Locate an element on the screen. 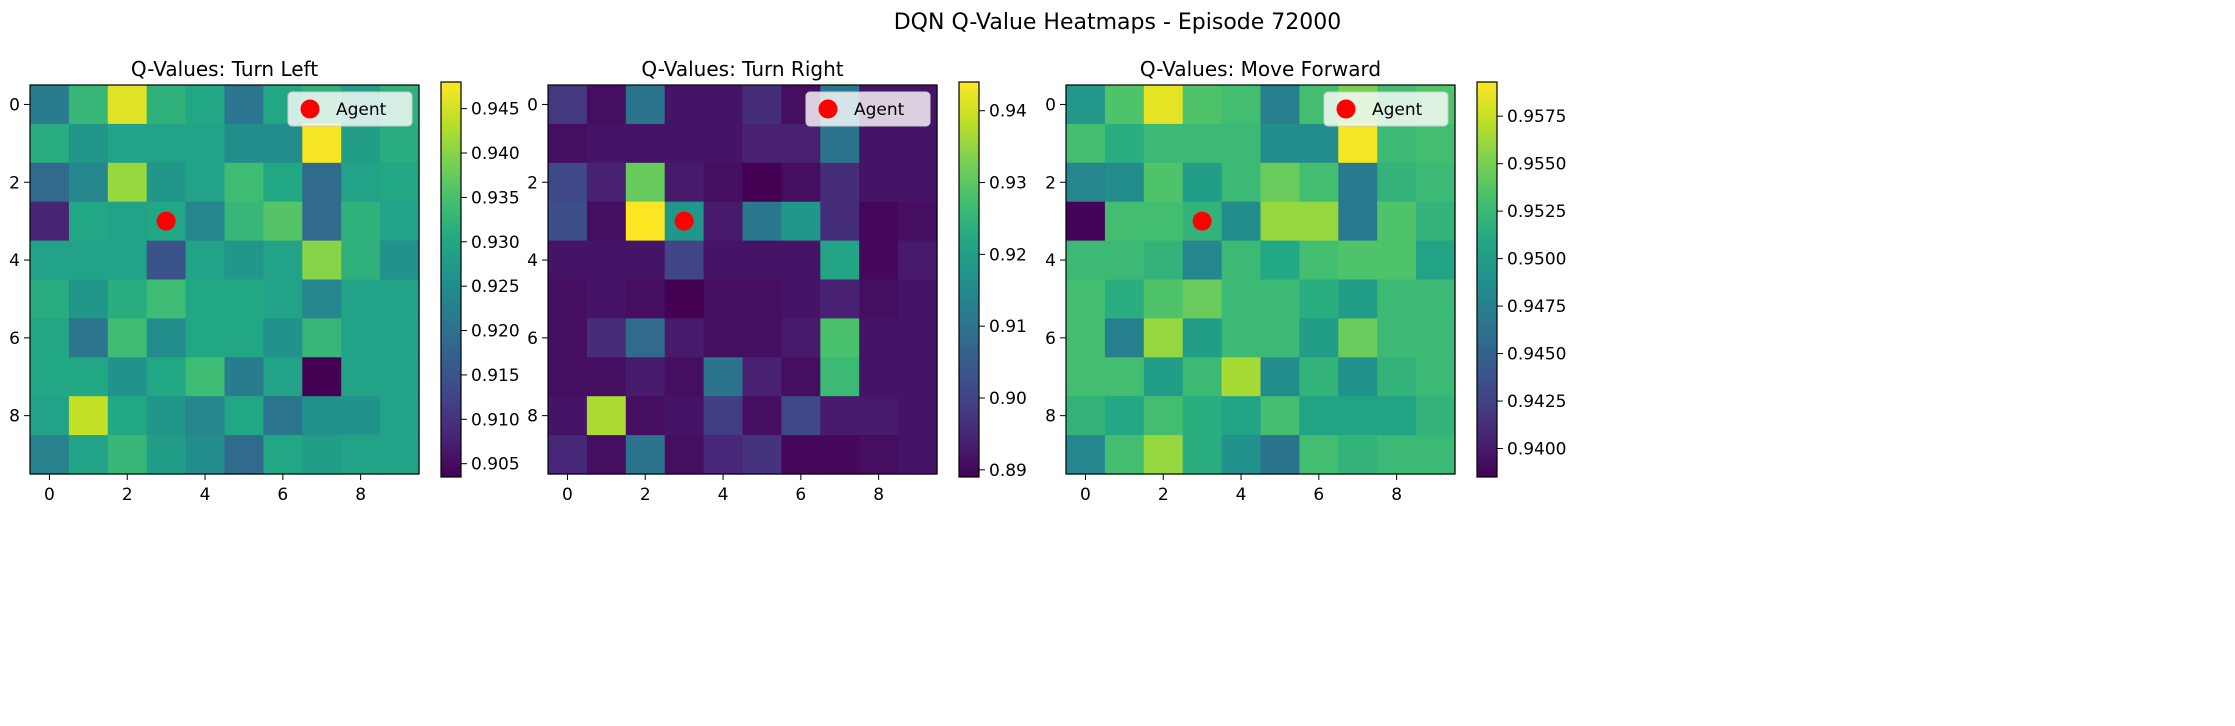 Image resolution: width=2235 pixels, height=726 pixels. x-tick-label: 6 is located at coordinates (1318, 495).